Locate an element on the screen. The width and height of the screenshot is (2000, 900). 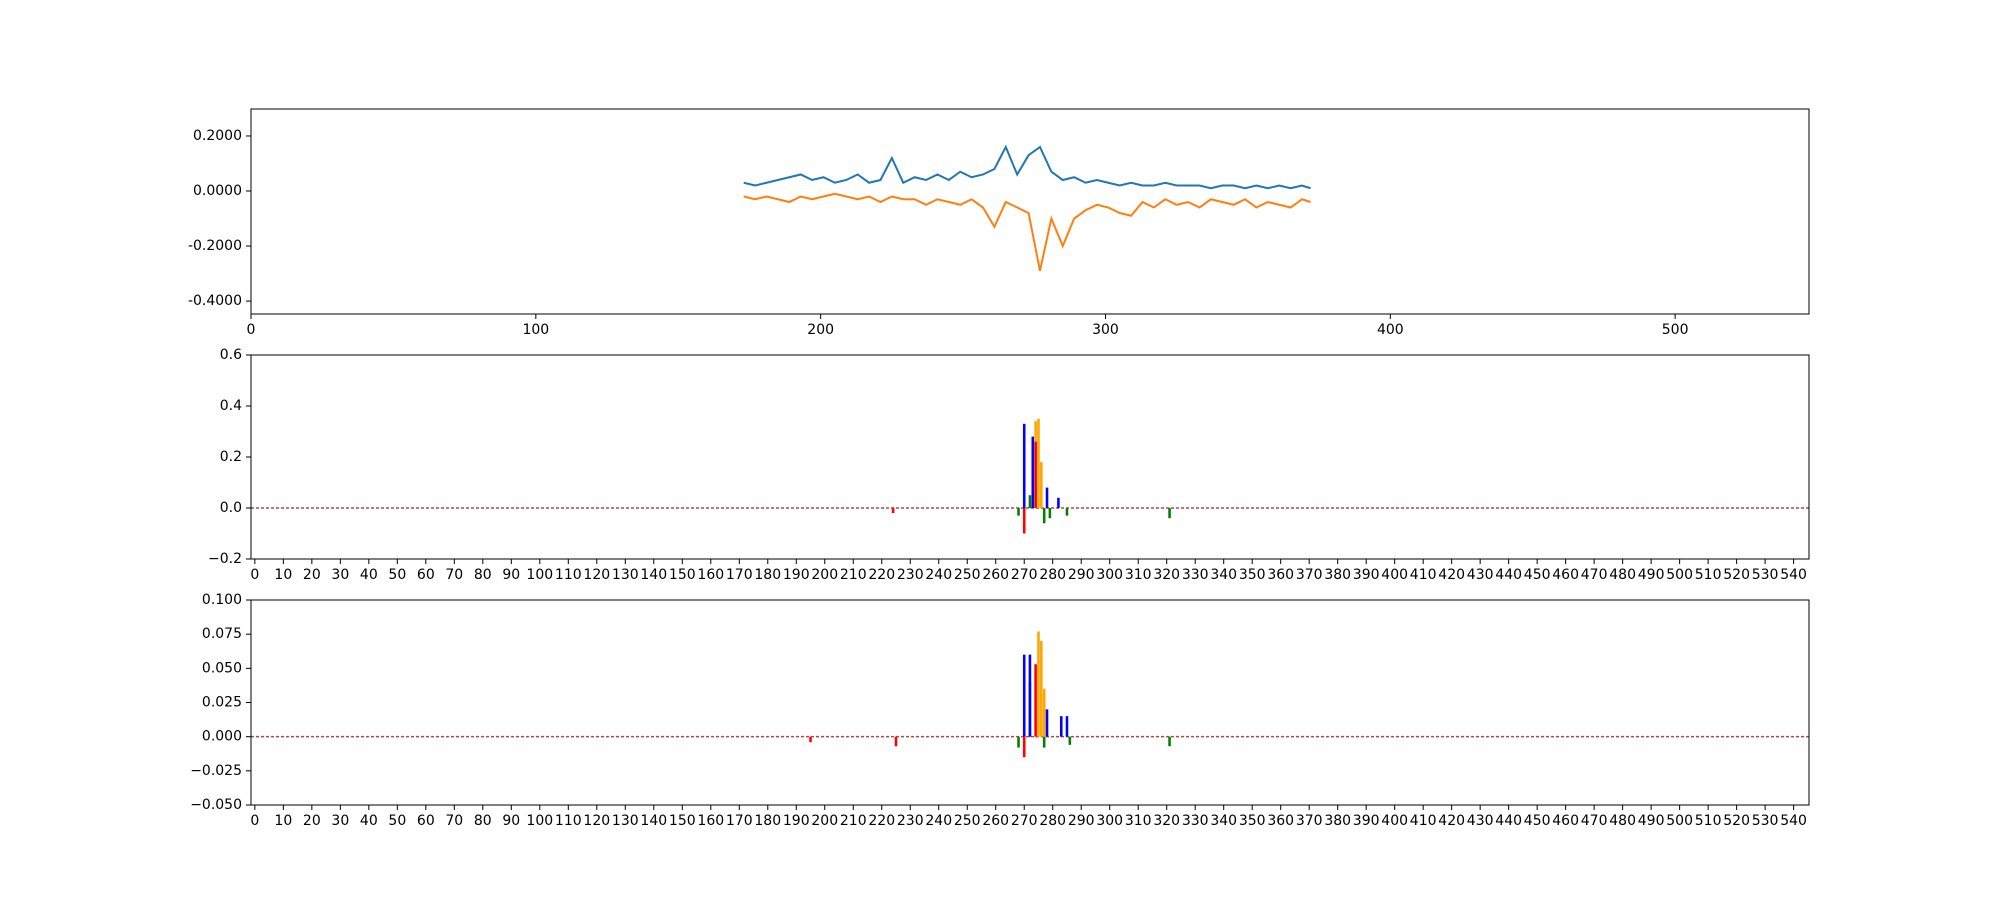
x-tick-label: 90 is located at coordinates (511, 575).